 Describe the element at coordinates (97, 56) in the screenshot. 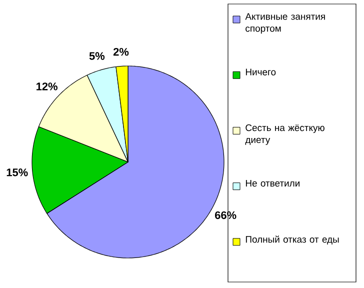

I see `data-label: 5%` at that location.